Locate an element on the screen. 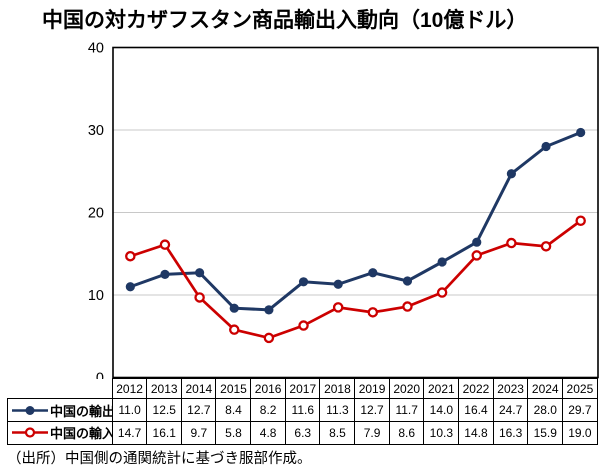 This screenshot has height=469, width=600. legend-exports: 中国の輸出 is located at coordinates (61, 410).